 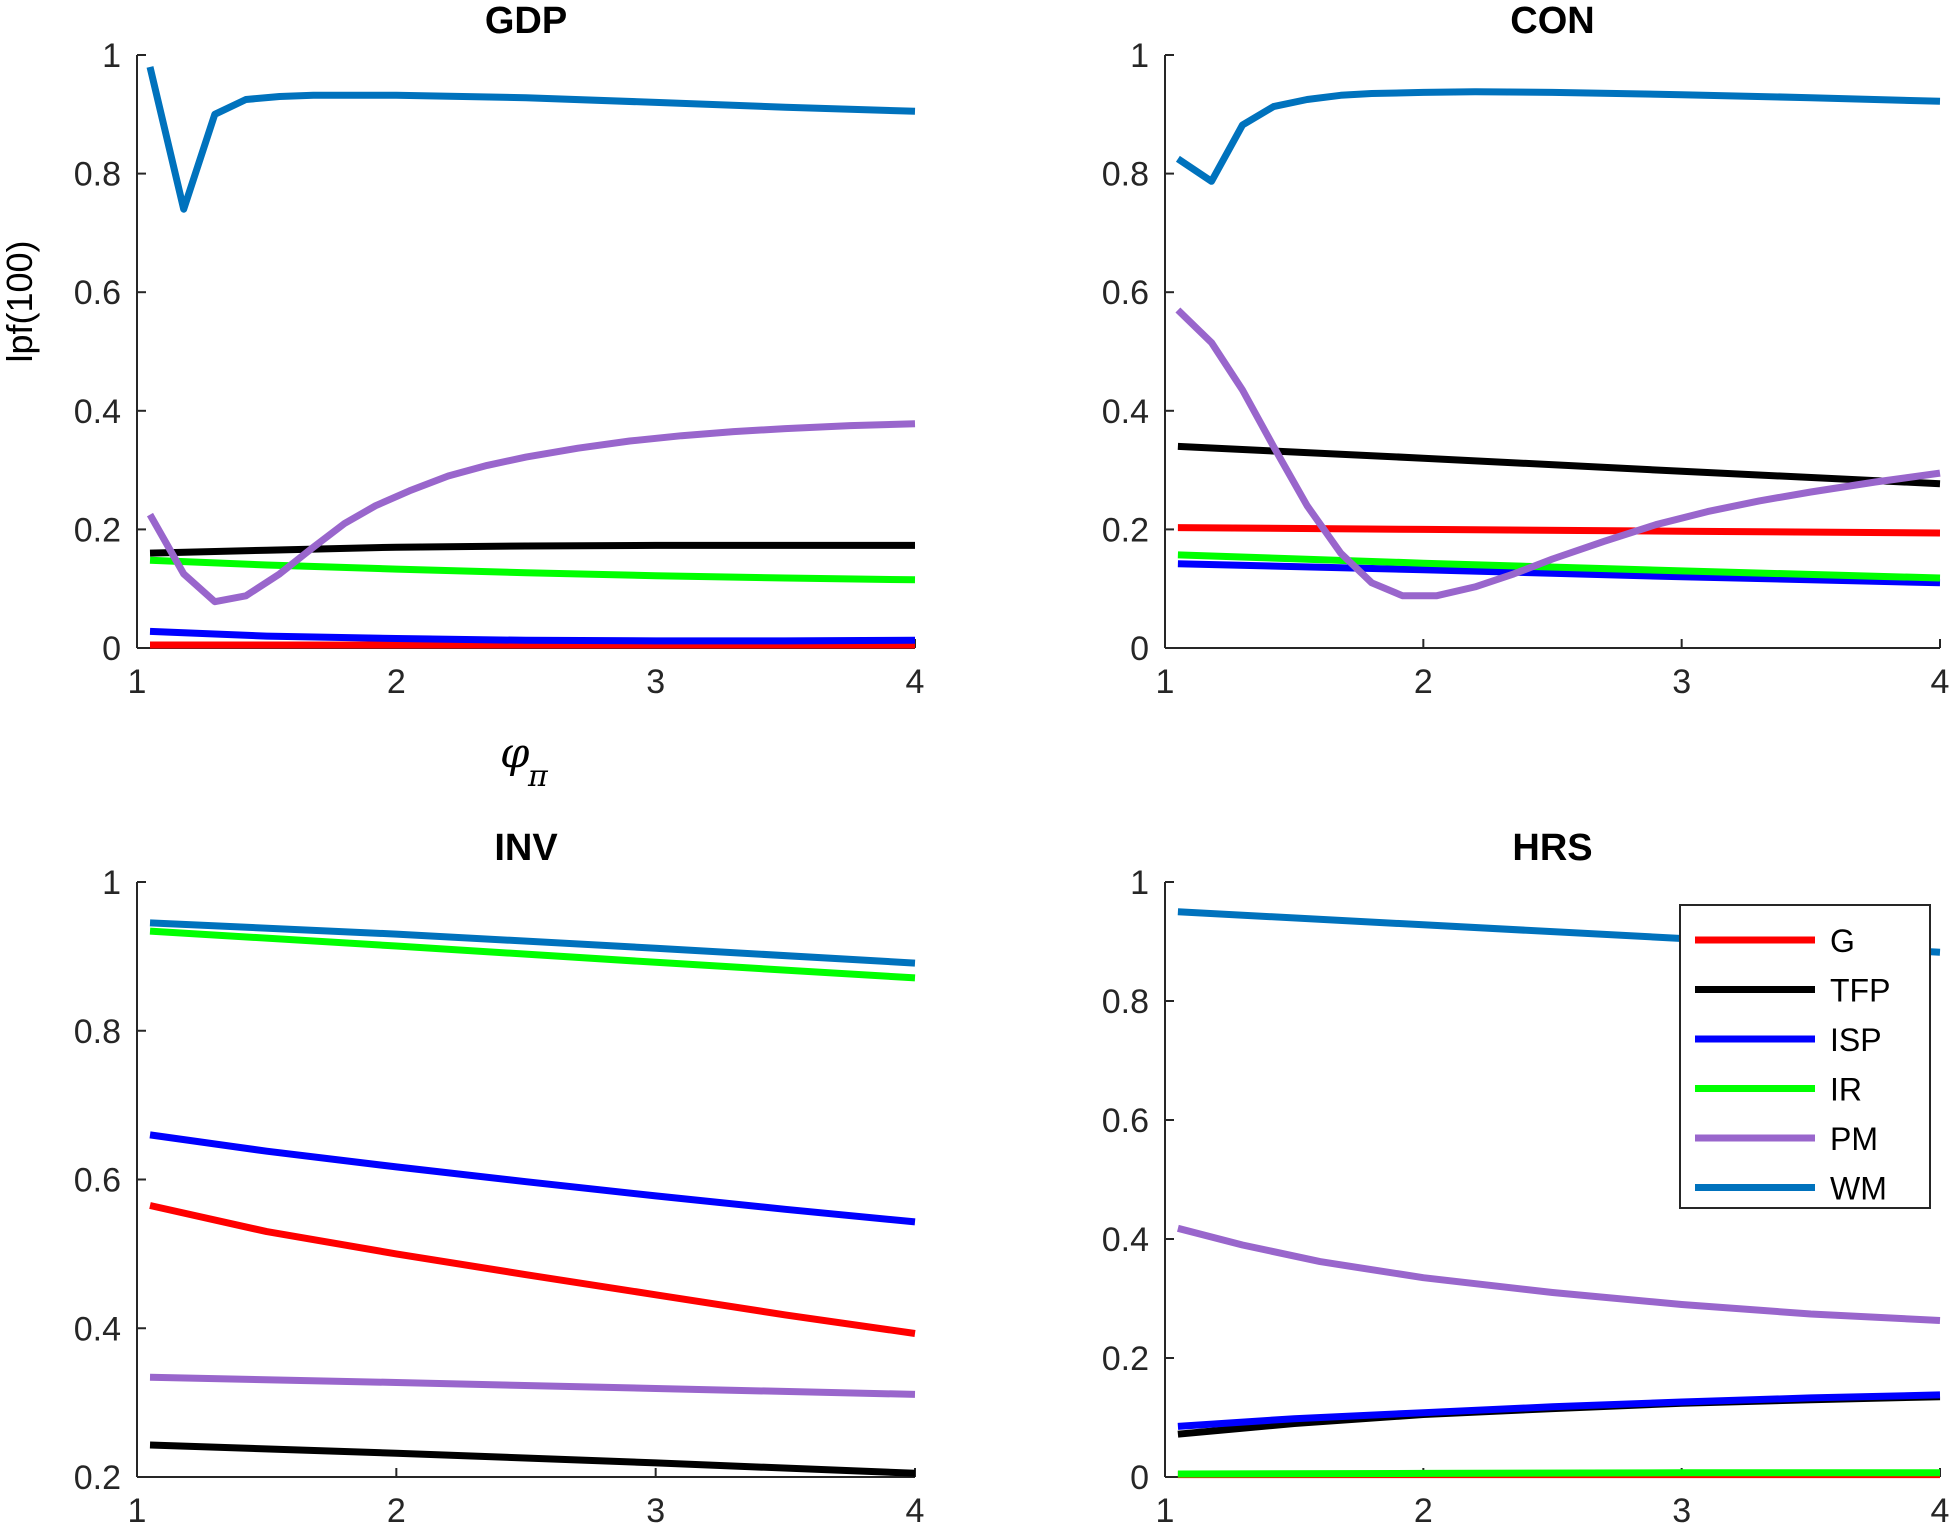 I want to click on legend: G TFP ISP IR PM WM, so click(x=1805, y=1056).